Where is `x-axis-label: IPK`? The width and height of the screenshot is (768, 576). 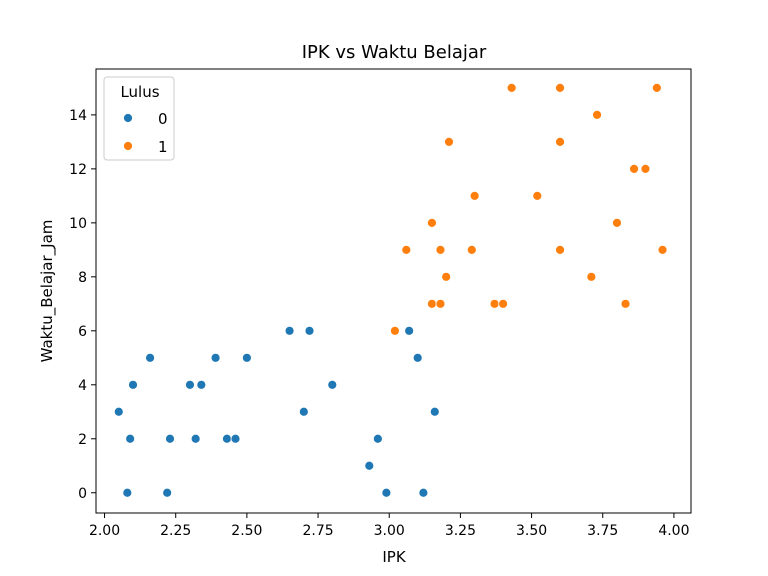
x-axis-label: IPK is located at coordinates (394, 557).